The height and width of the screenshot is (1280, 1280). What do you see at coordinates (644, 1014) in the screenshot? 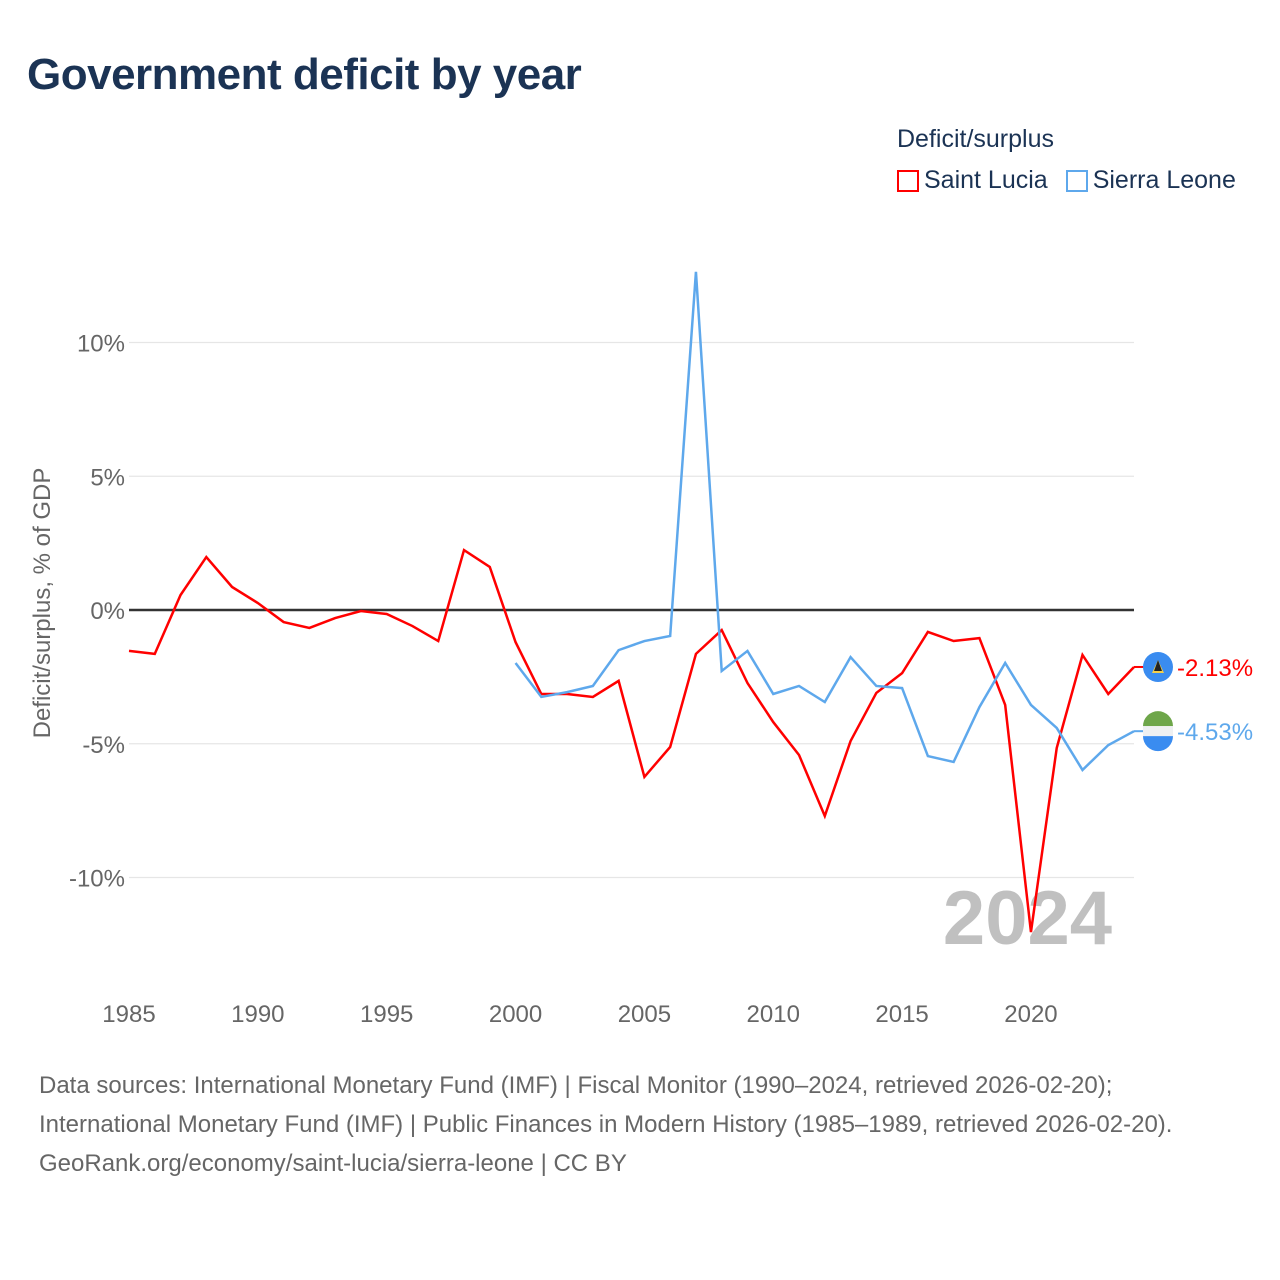
I see `x-tick-label: 2005` at bounding box center [644, 1014].